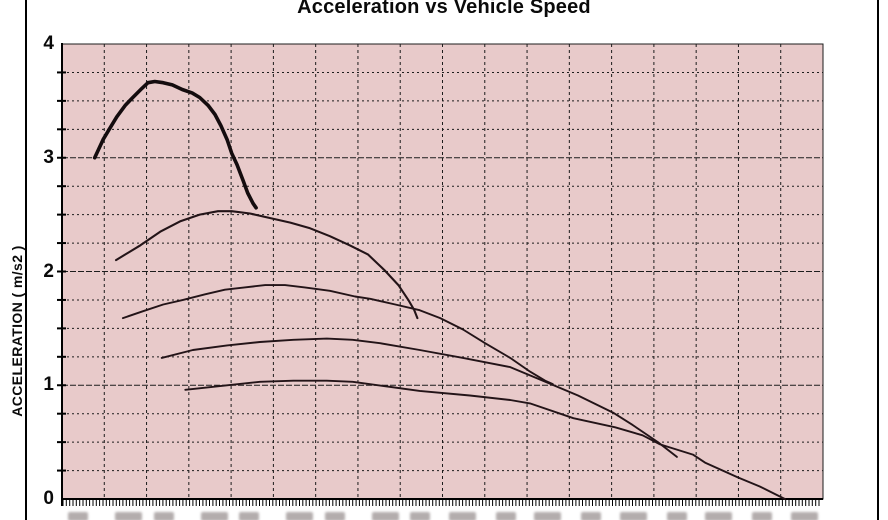 Image resolution: width=888 pixels, height=520 pixels. I want to click on x-axis-minor-ticks, so click(441, 502).